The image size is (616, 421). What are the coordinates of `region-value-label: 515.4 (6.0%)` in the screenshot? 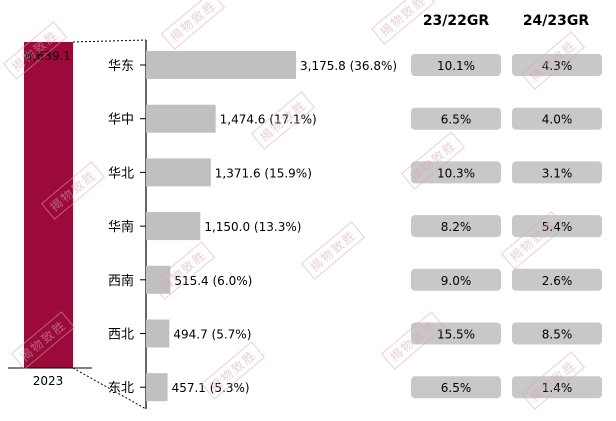 It's located at (213, 281).